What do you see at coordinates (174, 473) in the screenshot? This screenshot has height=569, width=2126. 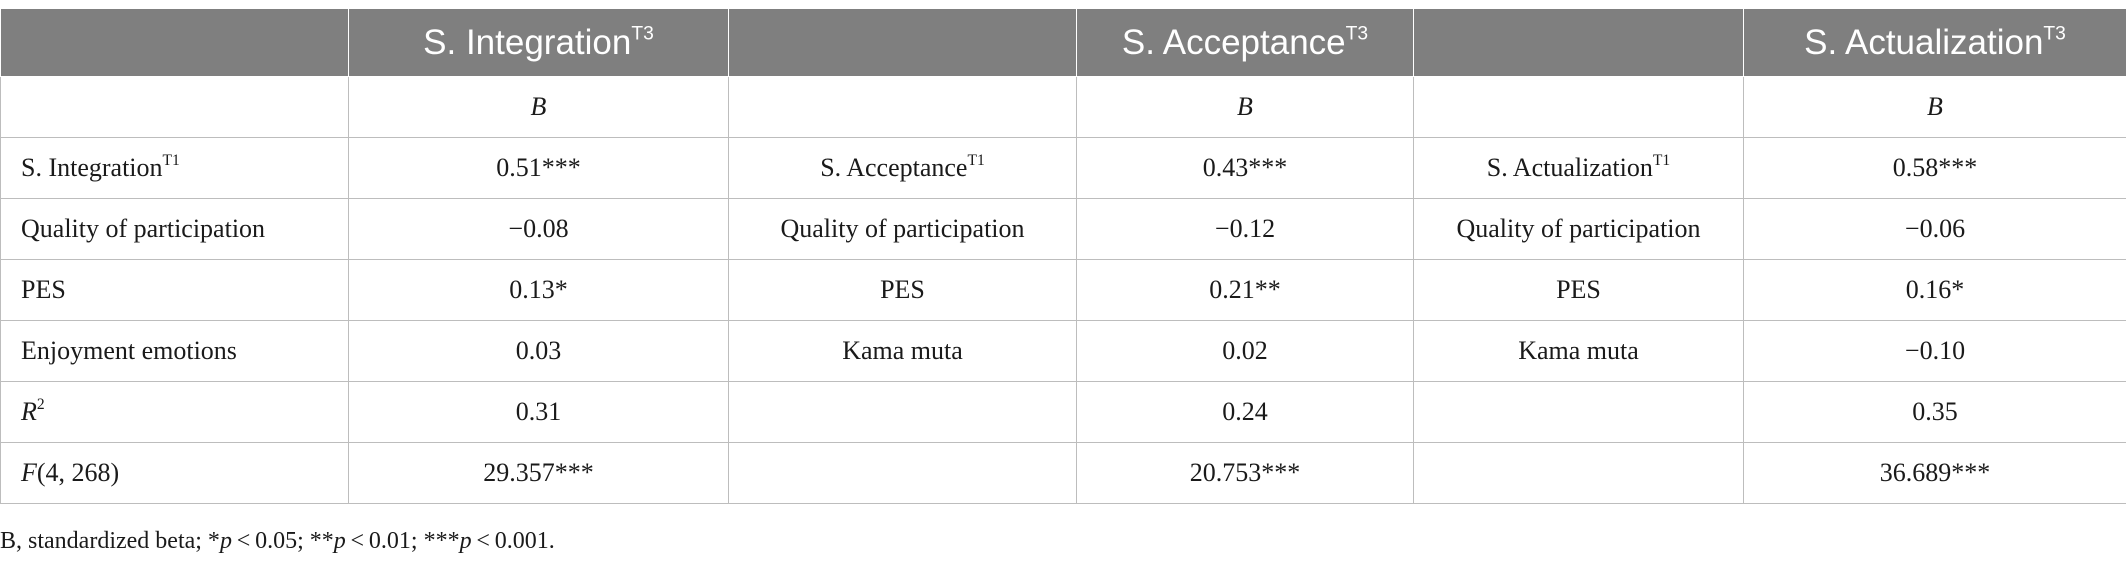 I see `predictor-cell: F(4, 268)` at bounding box center [174, 473].